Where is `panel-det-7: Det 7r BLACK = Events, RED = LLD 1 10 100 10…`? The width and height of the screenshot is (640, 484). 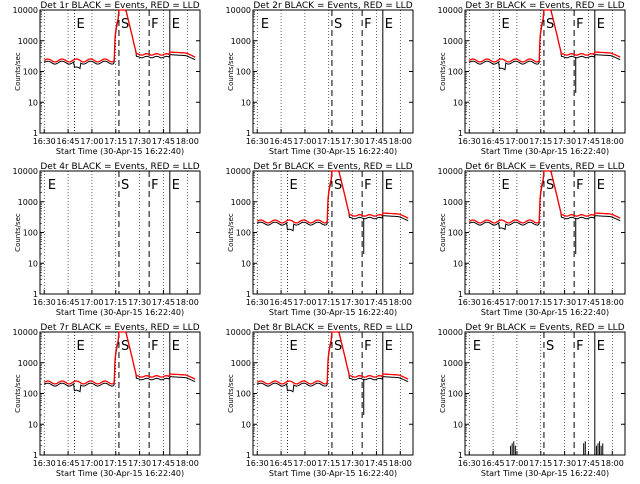
panel-det-7: Det 7r BLACK = Events, RED = LLD 1 10 100 10… is located at coordinates (107, 400).